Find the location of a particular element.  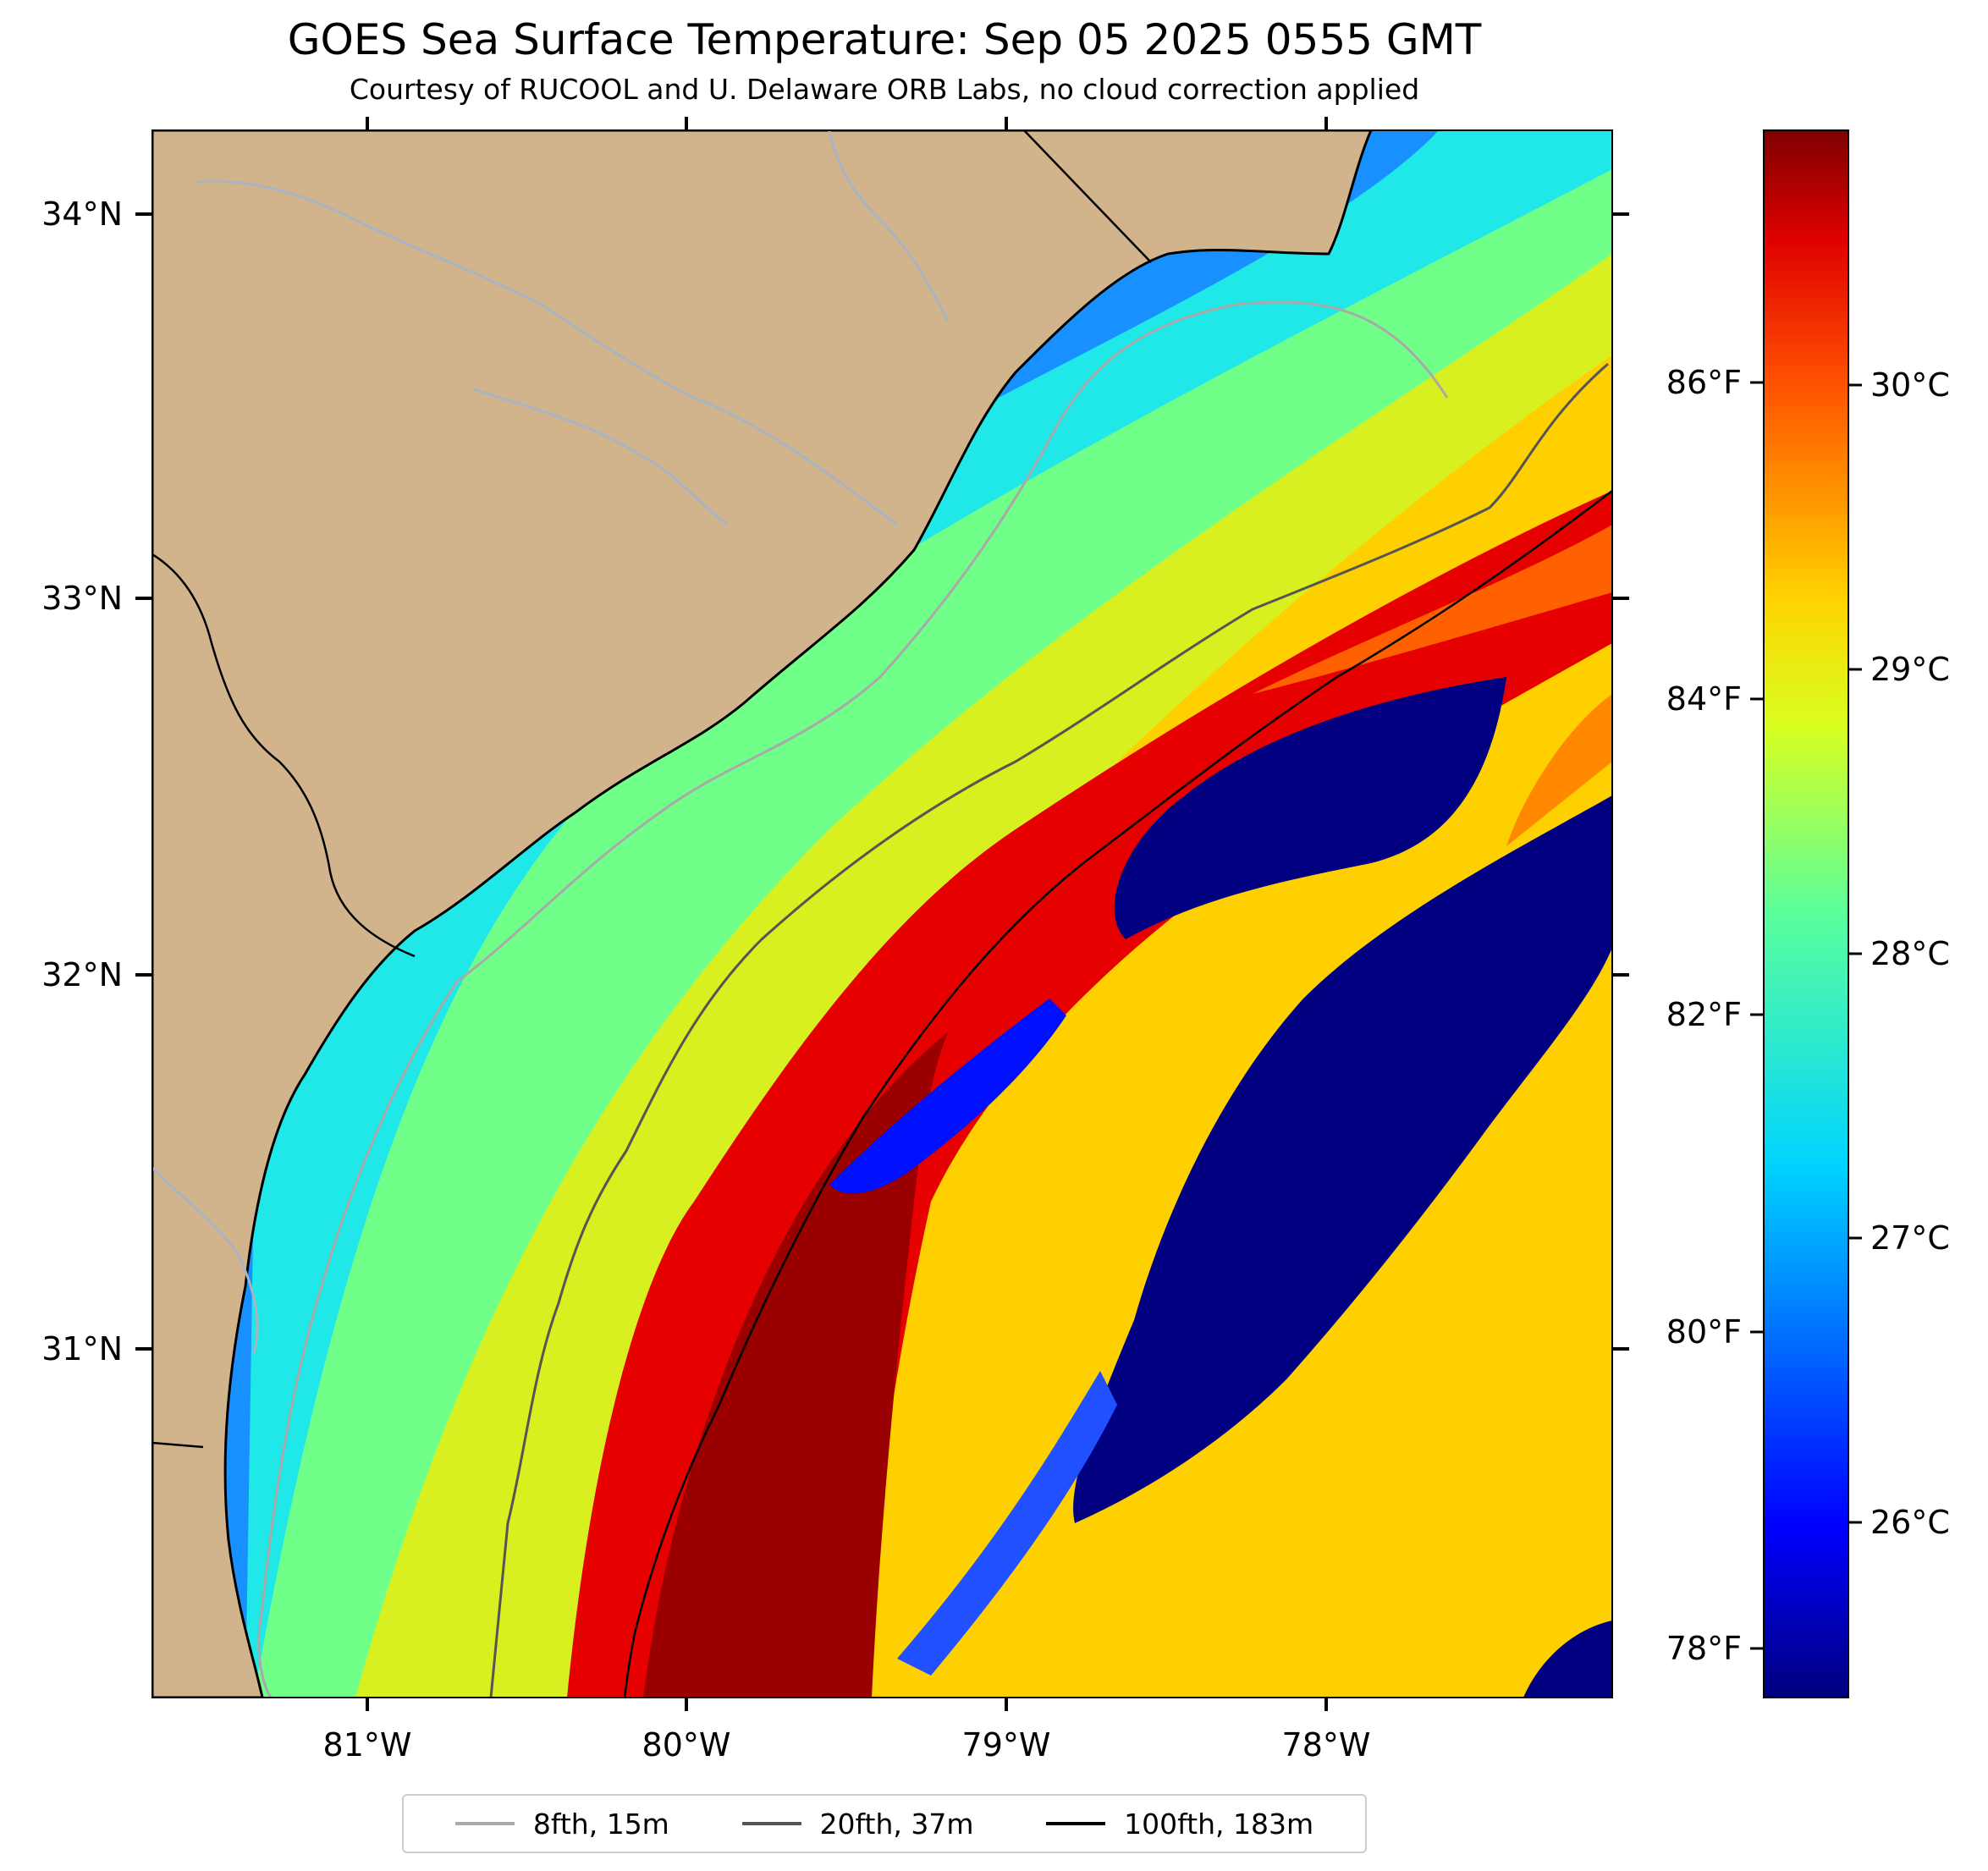

colorbar-gradient is located at coordinates (1806, 914).